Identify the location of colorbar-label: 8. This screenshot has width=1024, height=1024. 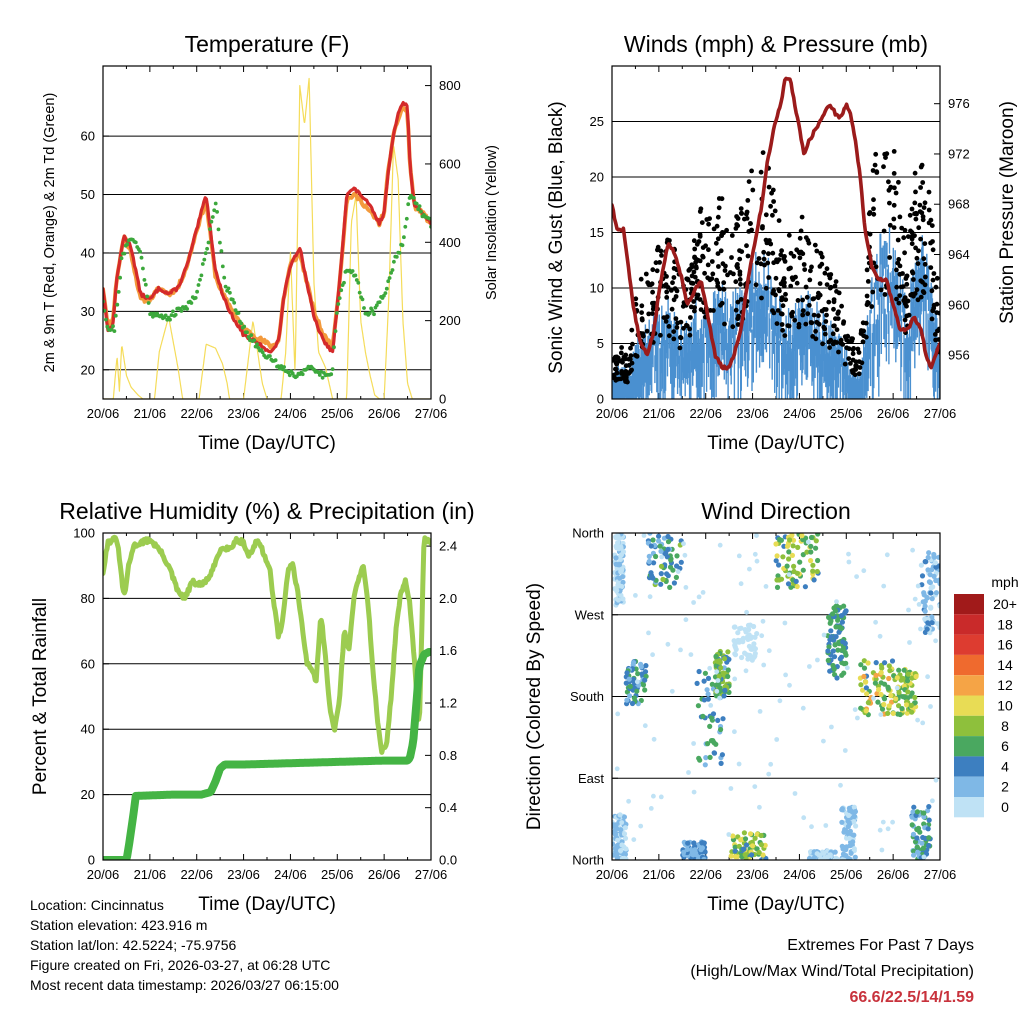
(1005, 726).